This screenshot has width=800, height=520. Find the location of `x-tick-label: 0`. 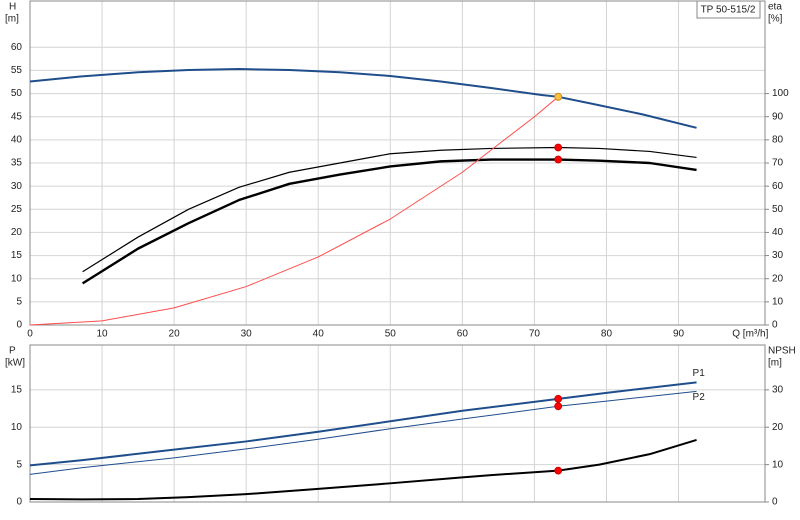

x-tick-label: 0 is located at coordinates (30, 334).